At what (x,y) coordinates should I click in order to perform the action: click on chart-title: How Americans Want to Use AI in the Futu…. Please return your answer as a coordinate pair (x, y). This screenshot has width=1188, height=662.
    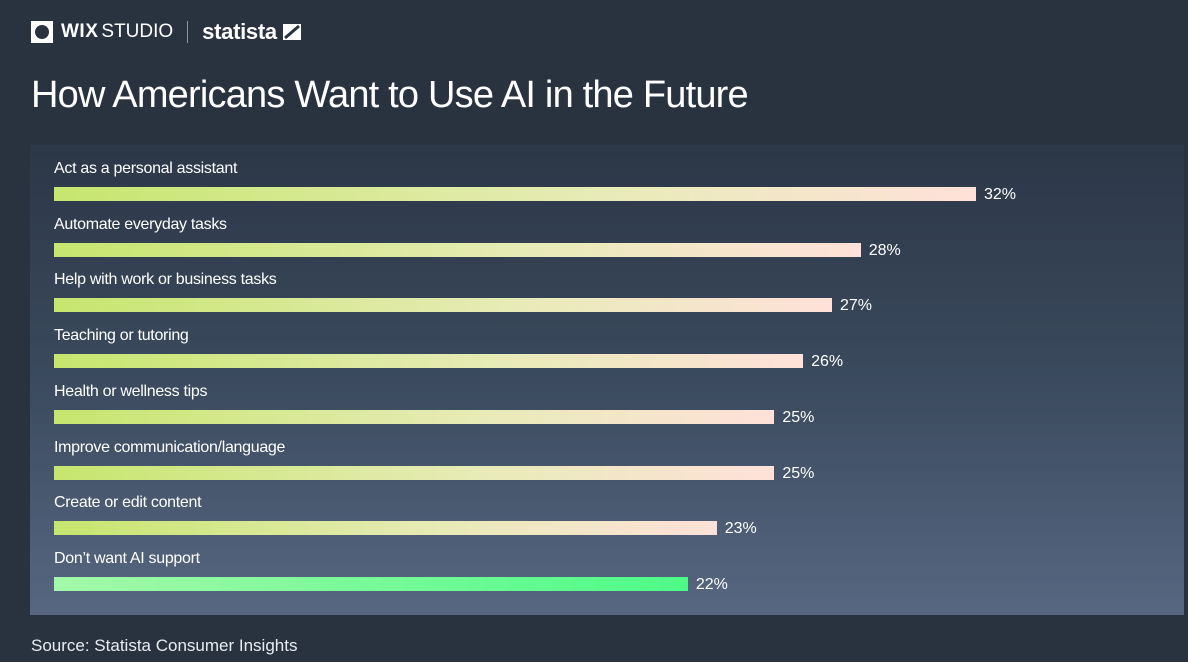
    Looking at the image, I should click on (390, 95).